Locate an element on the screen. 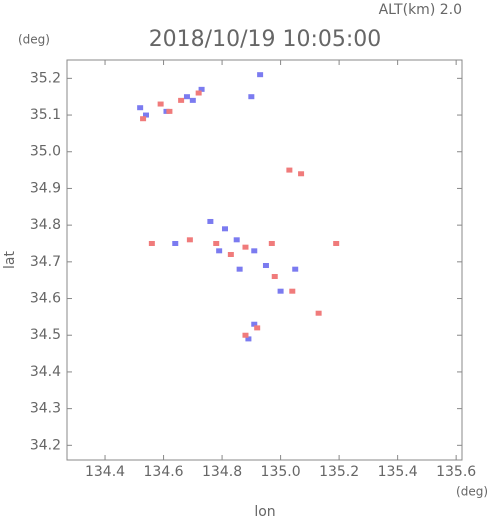 The image size is (491, 521). y-tick-label: 34.9 is located at coordinates (45, 188).